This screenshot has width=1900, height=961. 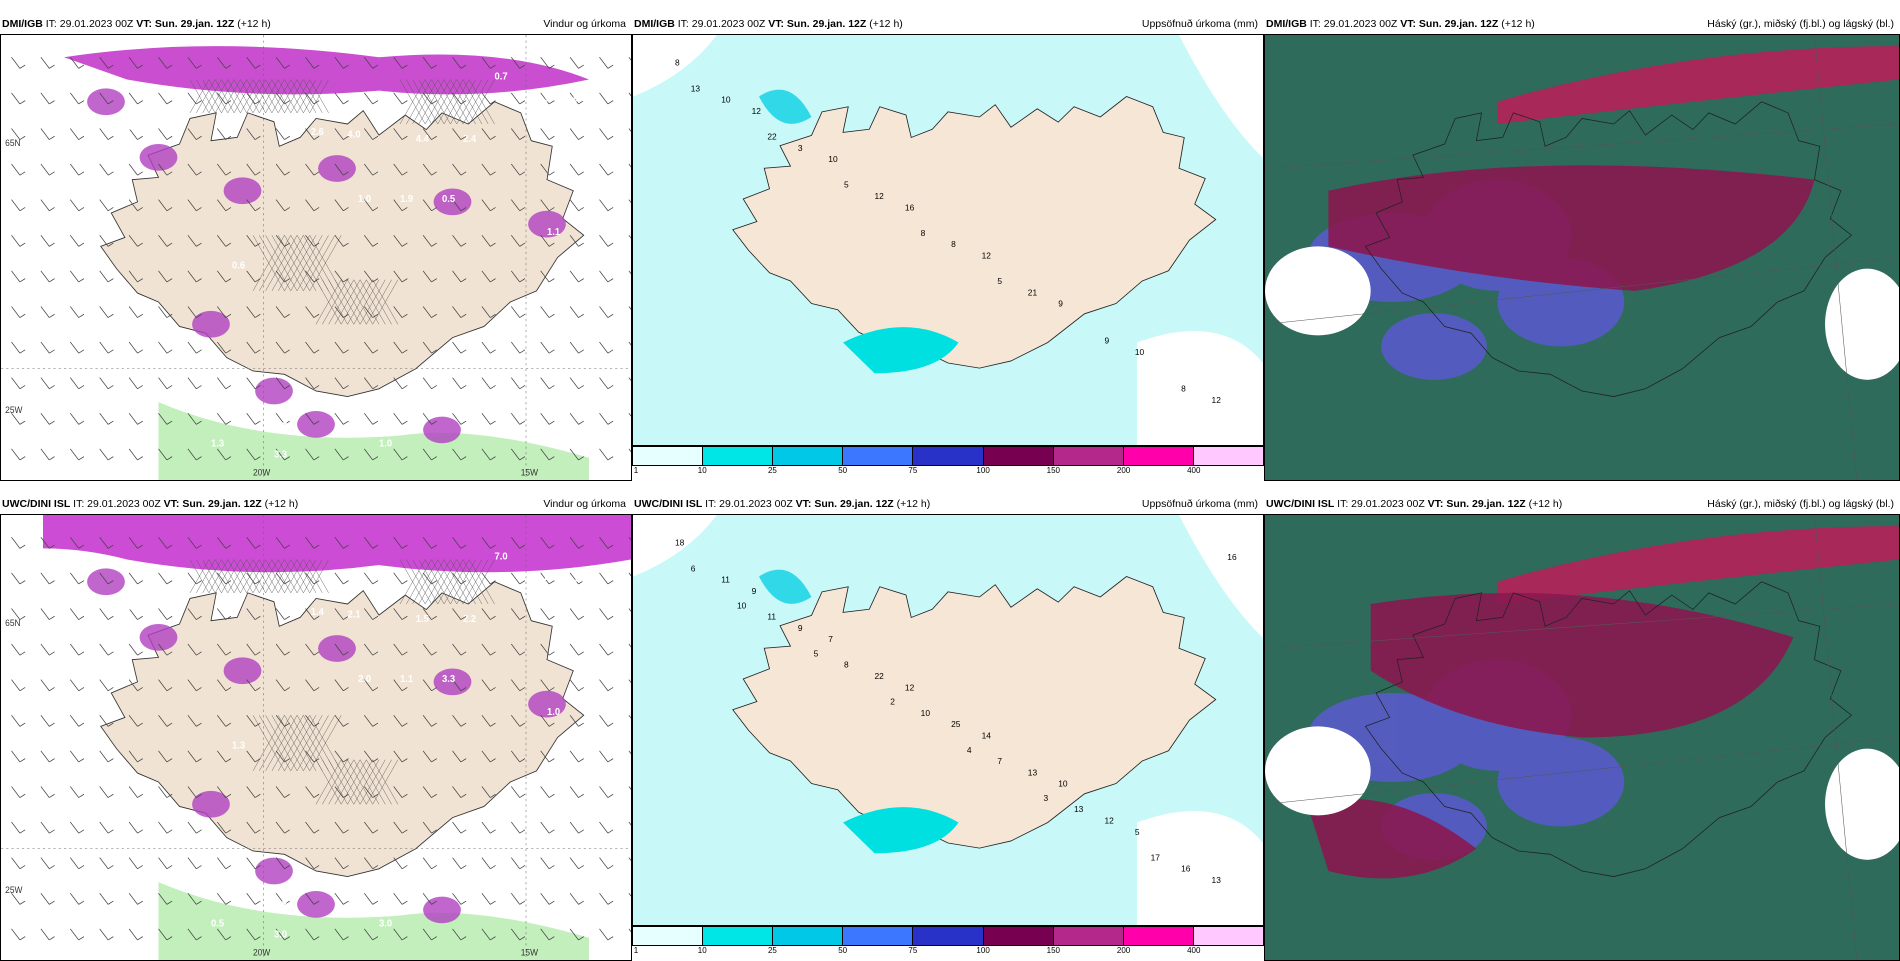 What do you see at coordinates (999, 281) in the screenshot?
I see `precip-value-label: 5` at bounding box center [999, 281].